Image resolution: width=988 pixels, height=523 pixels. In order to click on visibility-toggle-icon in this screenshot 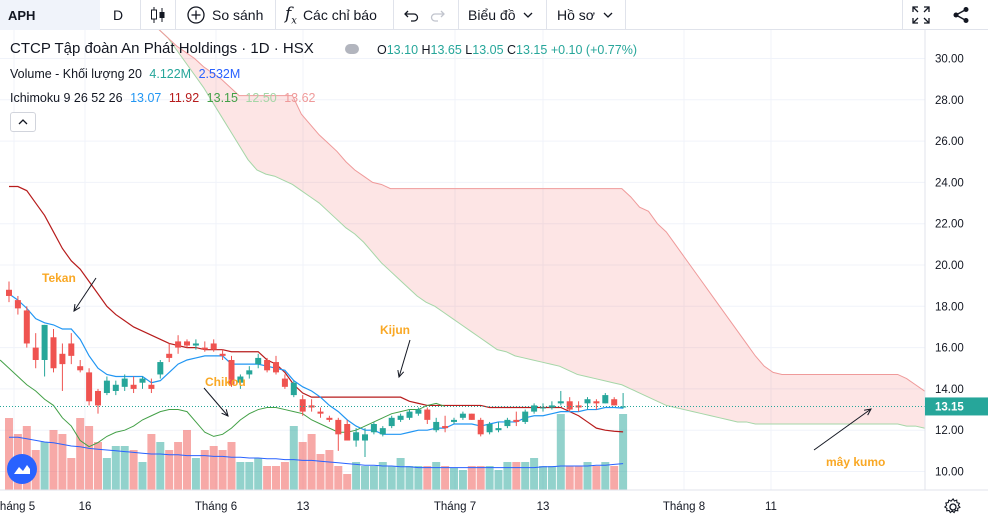, I will do `click(352, 49)`.